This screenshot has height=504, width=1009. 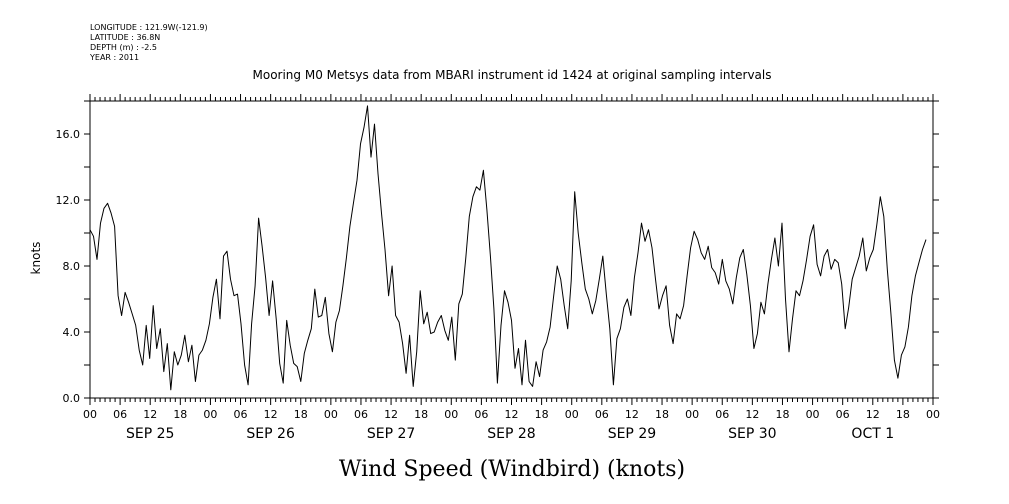 I want to click on y-axis-label: knots, so click(x=36, y=258).